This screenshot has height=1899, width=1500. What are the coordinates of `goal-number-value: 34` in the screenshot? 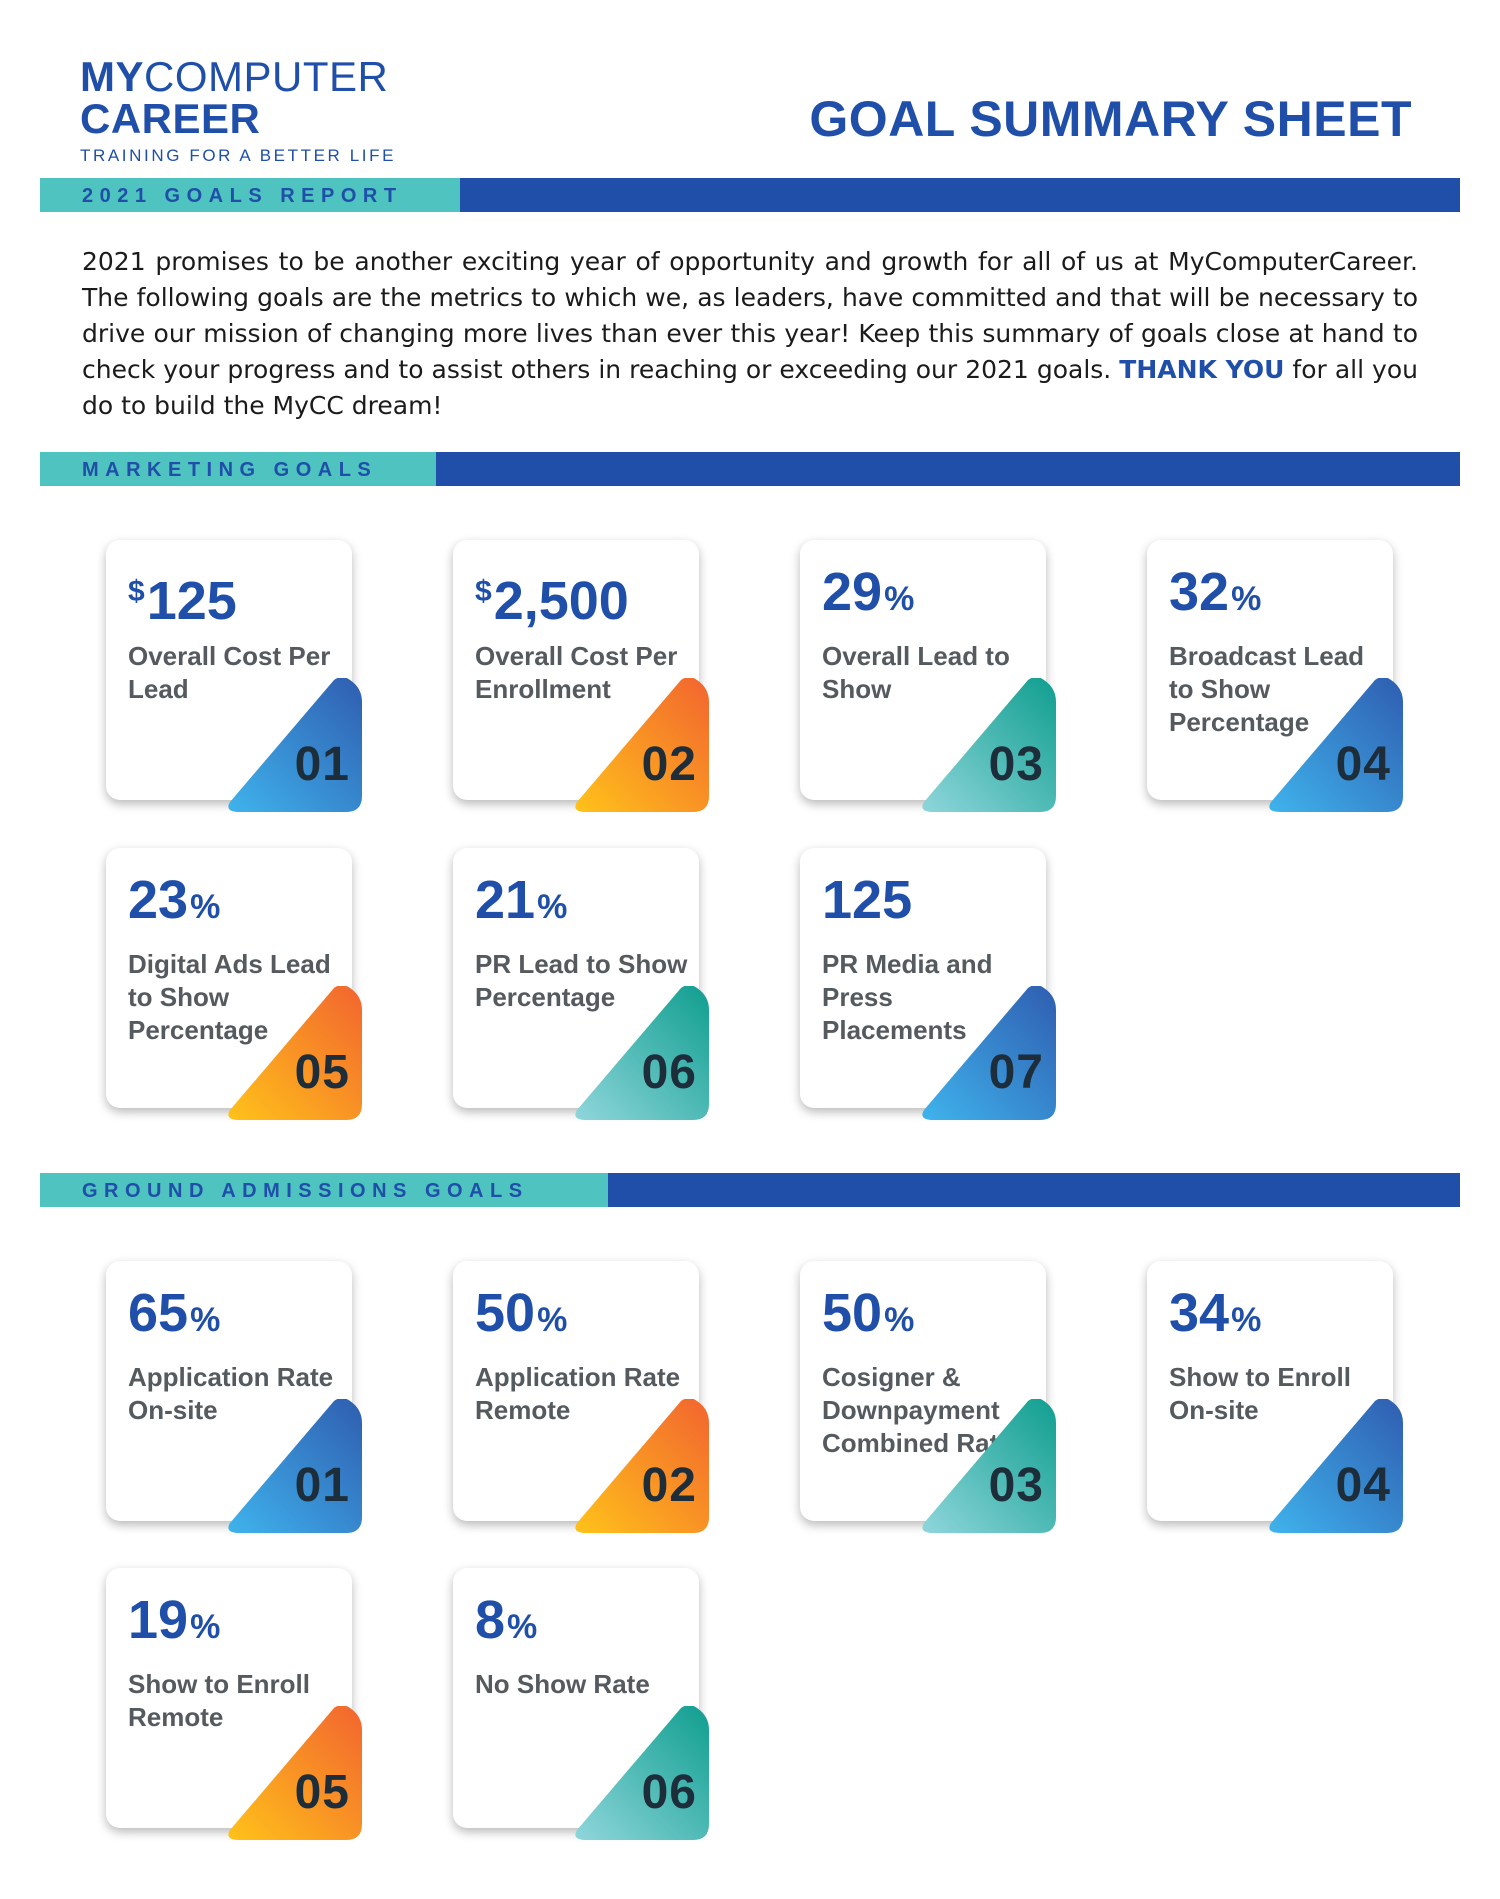 It's located at (1199, 1313).